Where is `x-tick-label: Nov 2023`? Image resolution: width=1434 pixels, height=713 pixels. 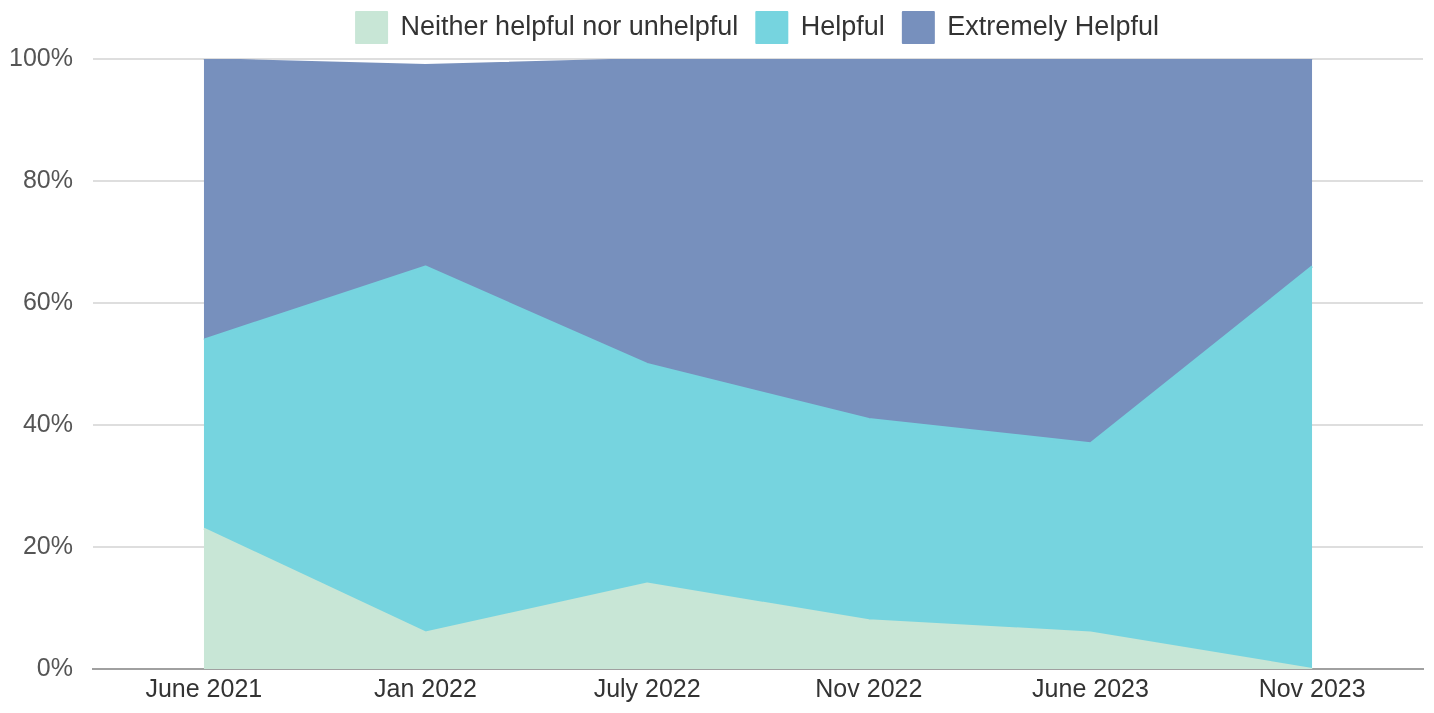
x-tick-label: Nov 2023 is located at coordinates (1312, 687).